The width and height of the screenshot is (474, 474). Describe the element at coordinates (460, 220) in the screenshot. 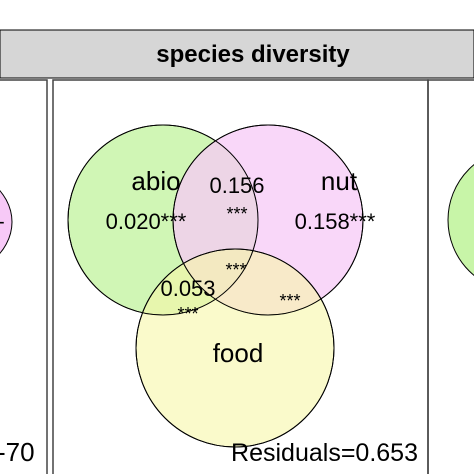

I see `right-neighbor-circle` at that location.